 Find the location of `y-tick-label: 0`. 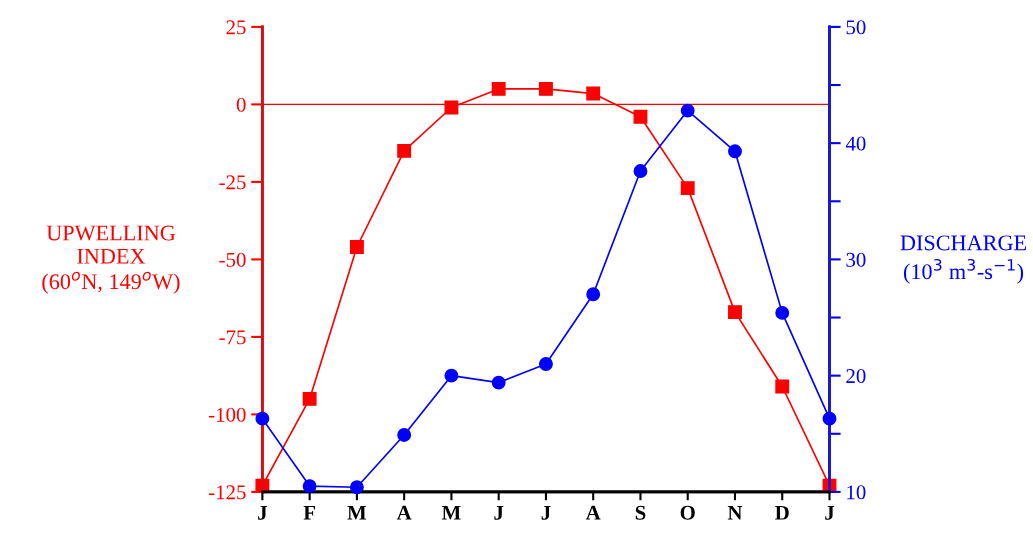

y-tick-label: 0 is located at coordinates (241, 104).